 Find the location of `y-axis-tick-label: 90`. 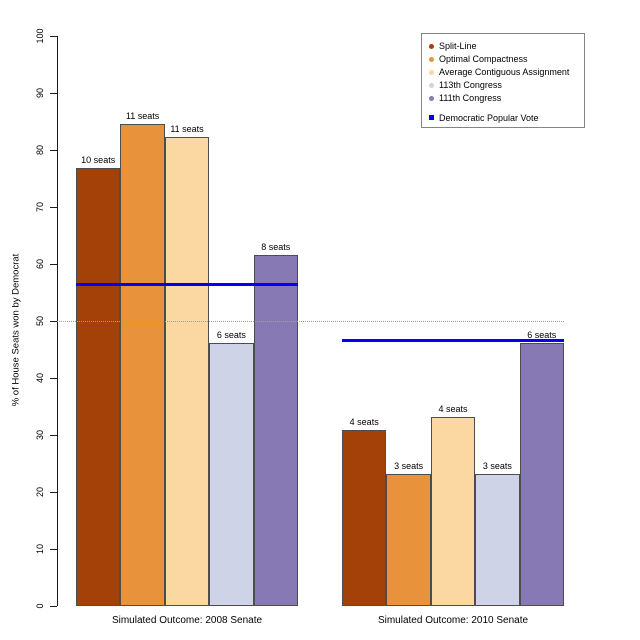

y-axis-tick-label: 90 is located at coordinates (40, 93).